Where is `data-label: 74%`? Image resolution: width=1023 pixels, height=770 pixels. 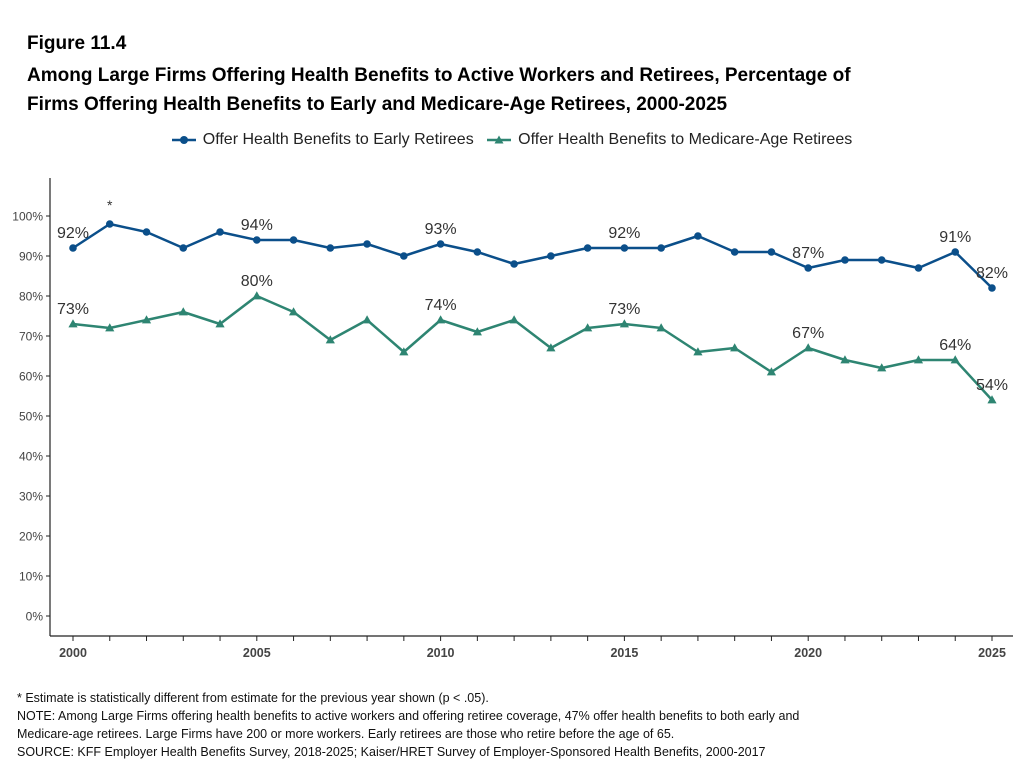 data-label: 74% is located at coordinates (441, 305).